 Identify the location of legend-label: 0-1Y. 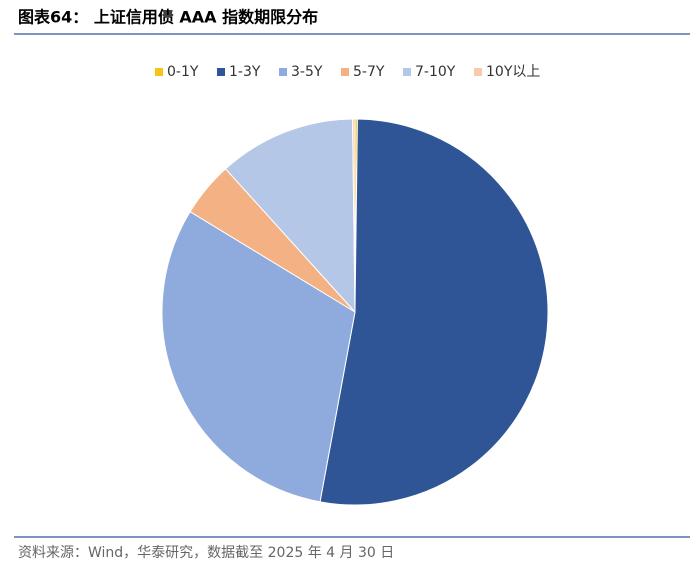
(183, 72).